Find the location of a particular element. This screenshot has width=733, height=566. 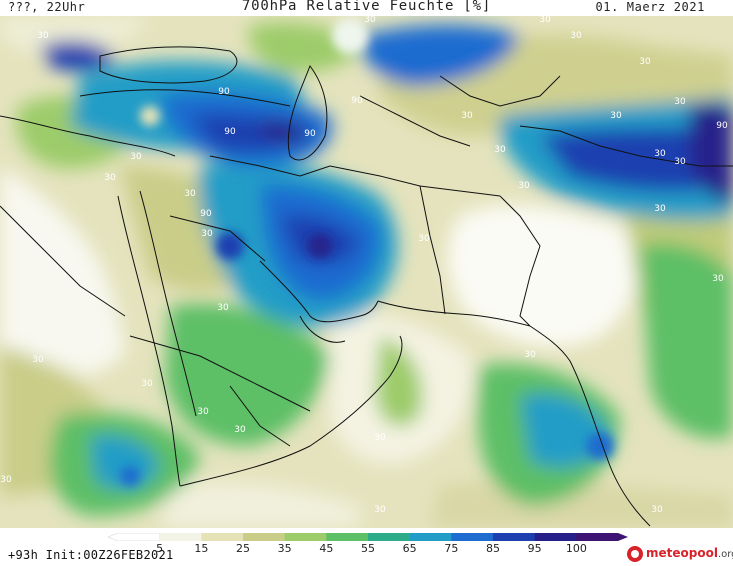

colorbar-tick-label: 35 is located at coordinates (284, 548).